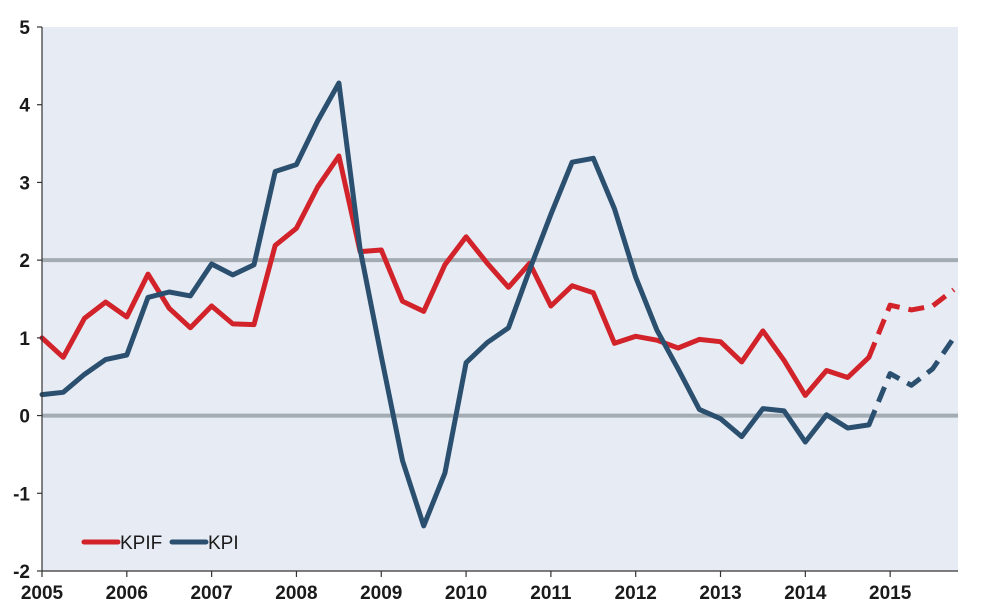 The height and width of the screenshot is (614, 981). I want to click on legend-label-kpif: KPIF, so click(141, 543).